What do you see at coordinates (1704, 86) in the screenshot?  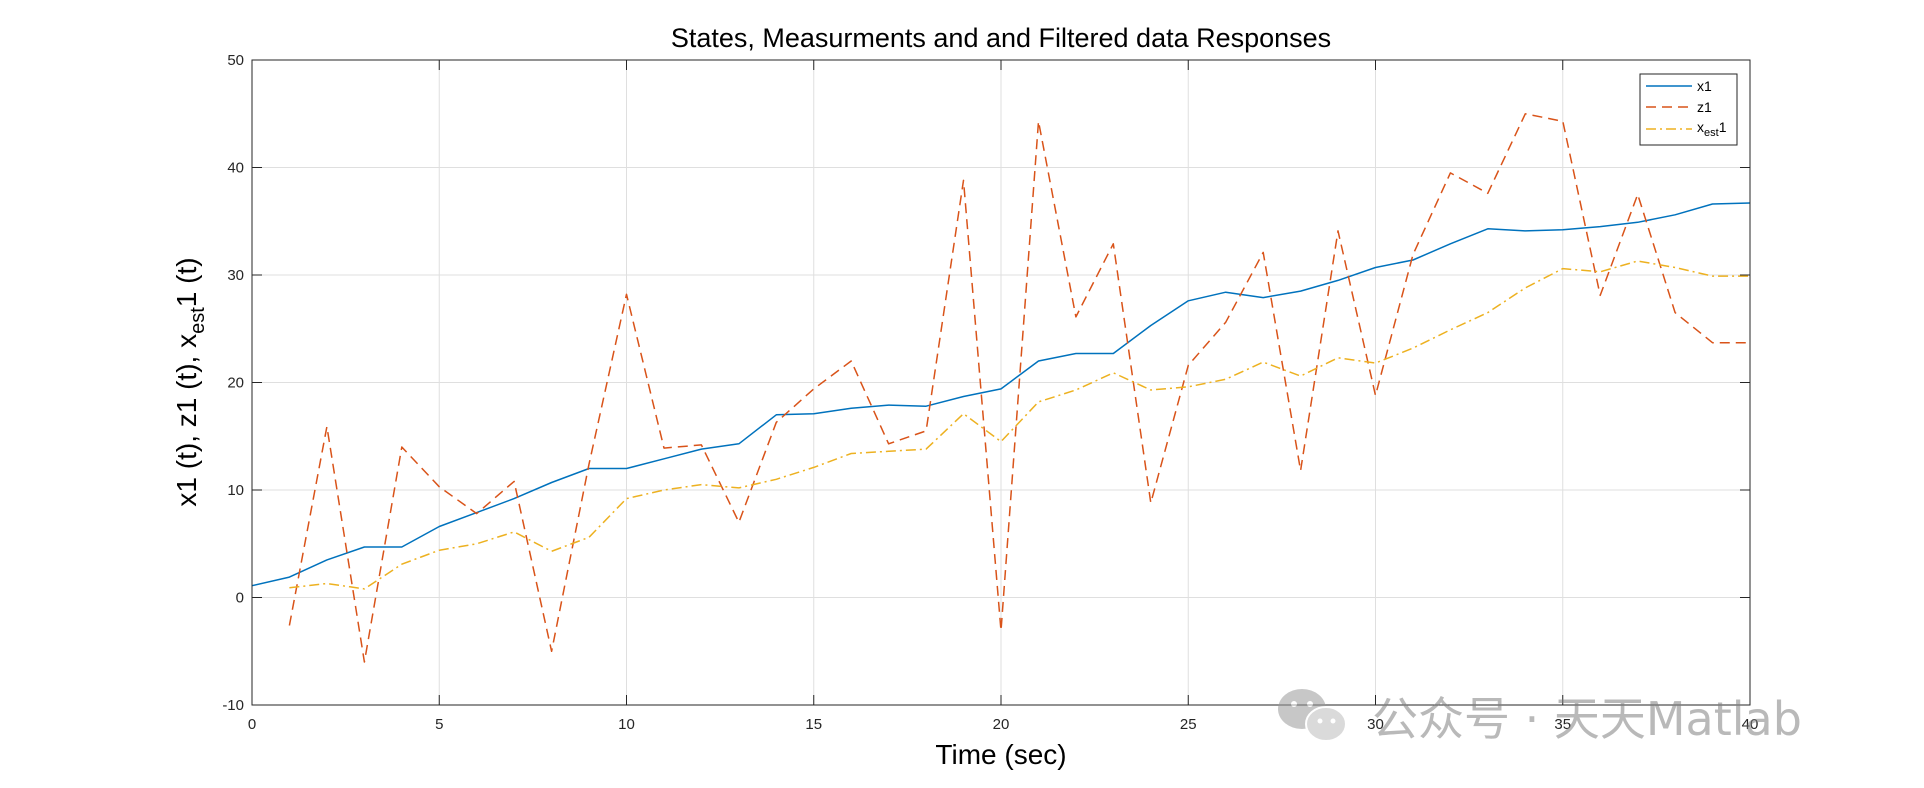 I see `legend-label-x1: x1` at bounding box center [1704, 86].